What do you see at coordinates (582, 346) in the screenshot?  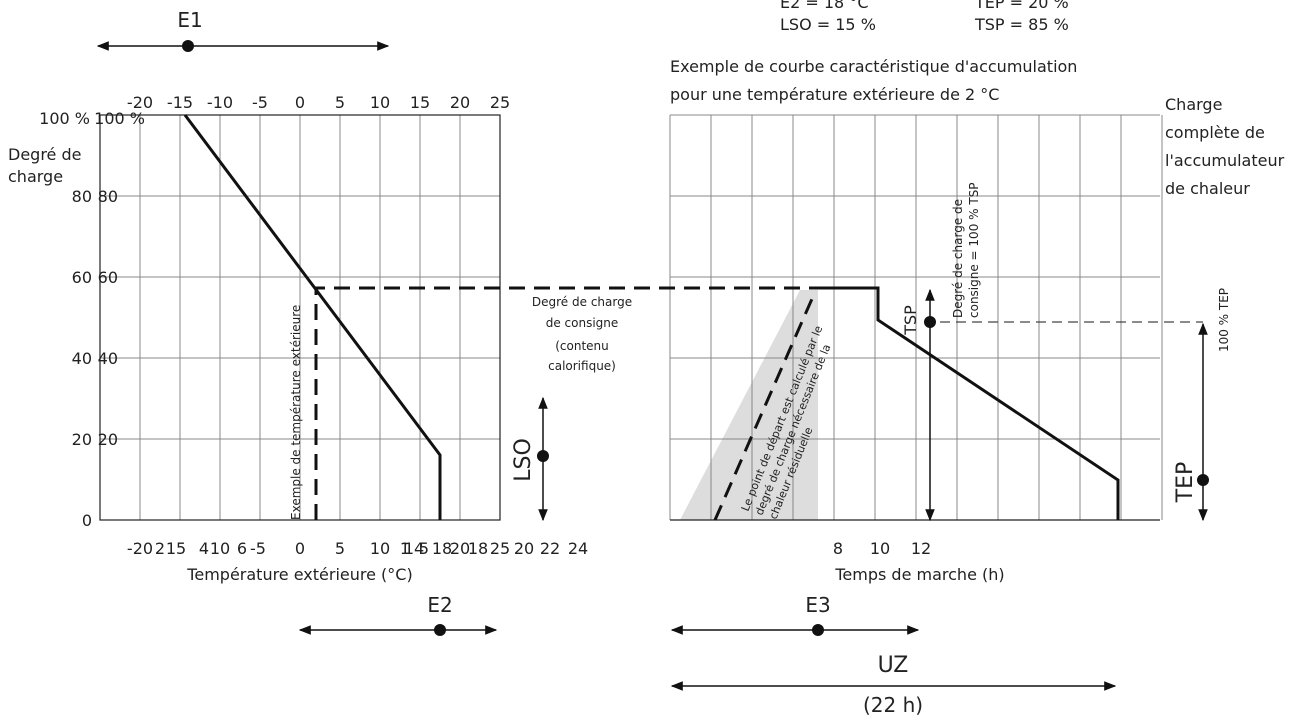 I see `note: (contenu` at bounding box center [582, 346].